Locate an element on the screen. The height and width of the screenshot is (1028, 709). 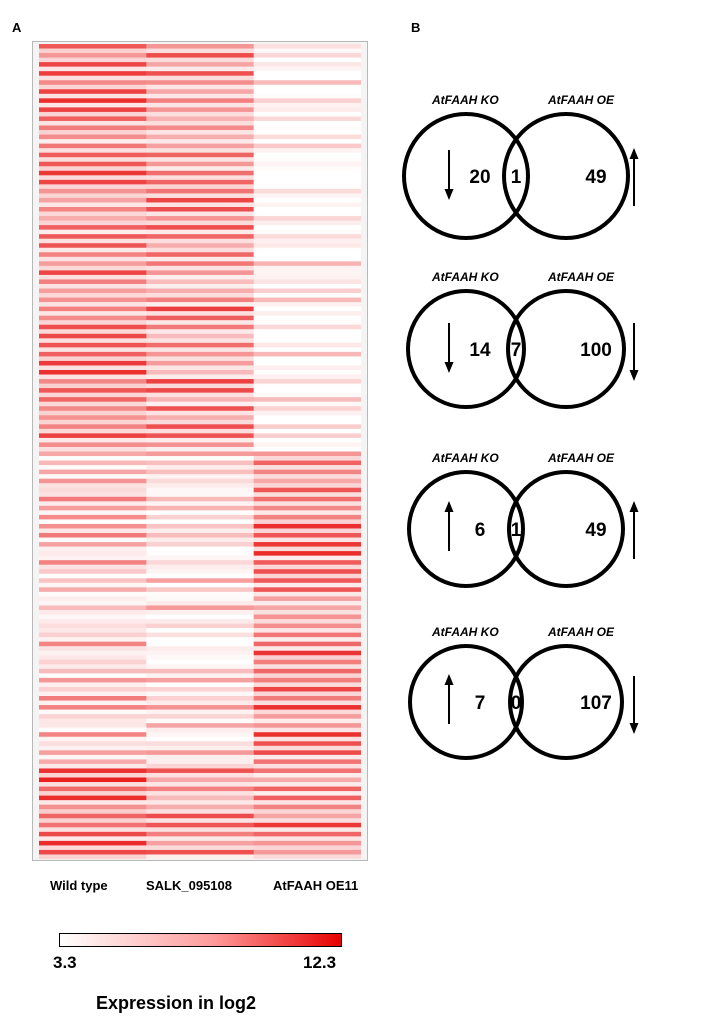
venn-left-count: 20 is located at coordinates (479, 177).